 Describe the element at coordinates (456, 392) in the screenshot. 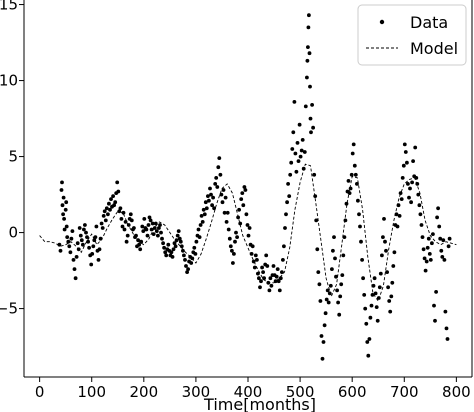

I see `x-tick-label: 800` at that location.